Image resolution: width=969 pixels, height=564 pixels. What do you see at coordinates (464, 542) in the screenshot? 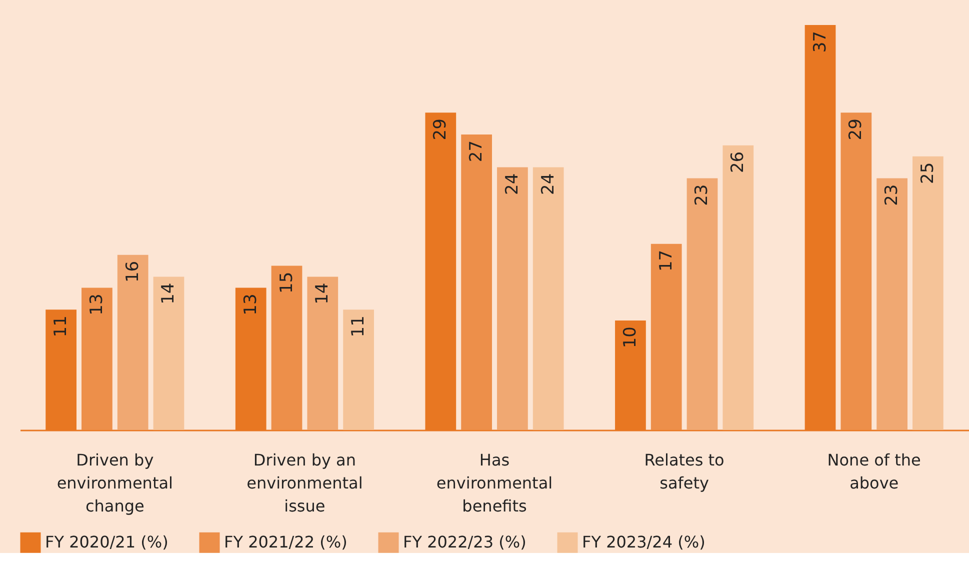
I see `legend-label: FY 2022/23 (%)` at bounding box center [464, 542].